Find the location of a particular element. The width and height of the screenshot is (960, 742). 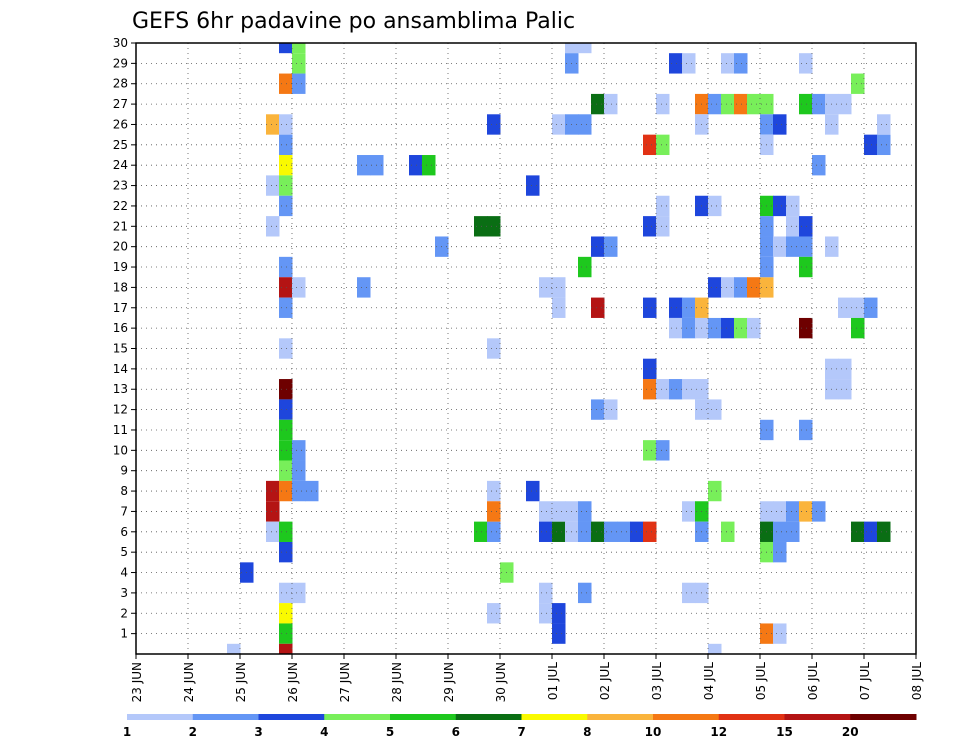

y-tick-label: 24 is located at coordinates (120, 165).